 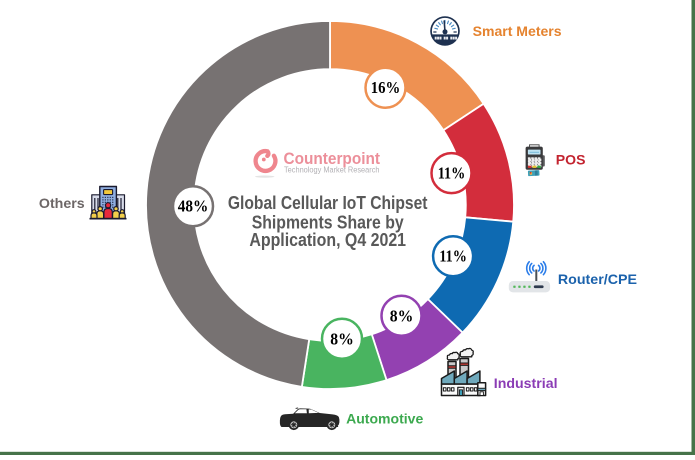 I want to click on svg-text: Automotive, so click(x=385, y=419).